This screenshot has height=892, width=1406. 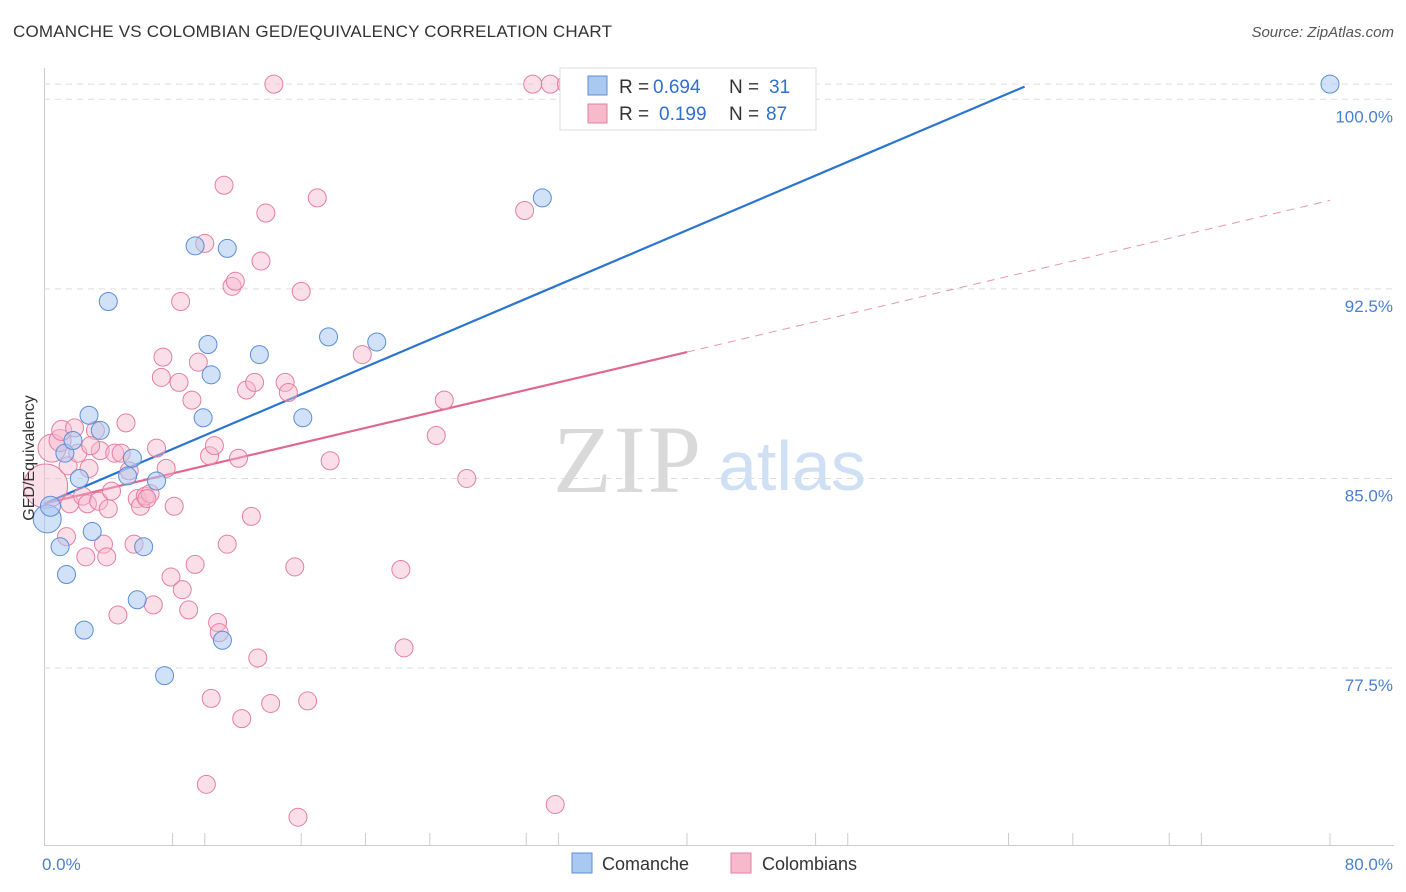 What do you see at coordinates (29, 457) in the screenshot?
I see `y-axis-label: GED/Equivalency` at bounding box center [29, 457].